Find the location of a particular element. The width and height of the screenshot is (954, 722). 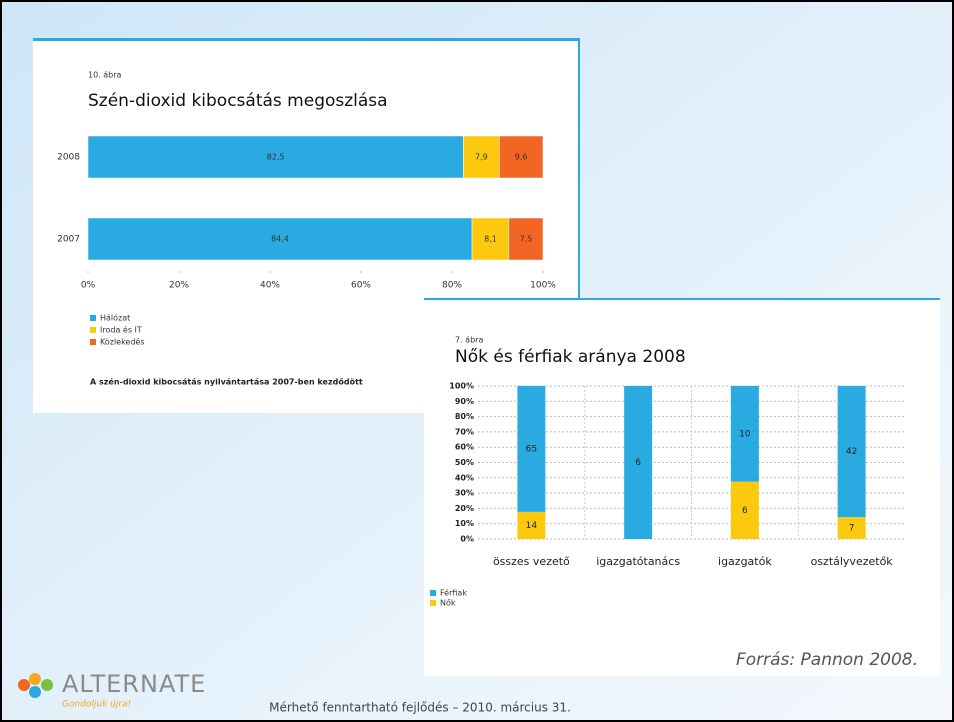

value-label: 7 is located at coordinates (852, 529).